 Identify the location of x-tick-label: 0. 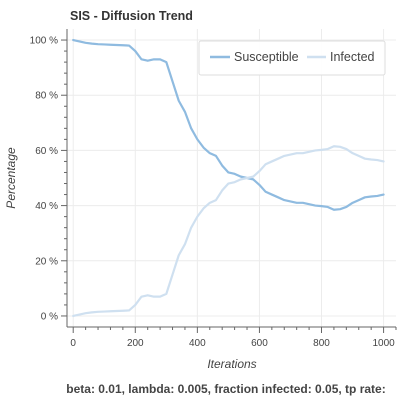
(73, 343).